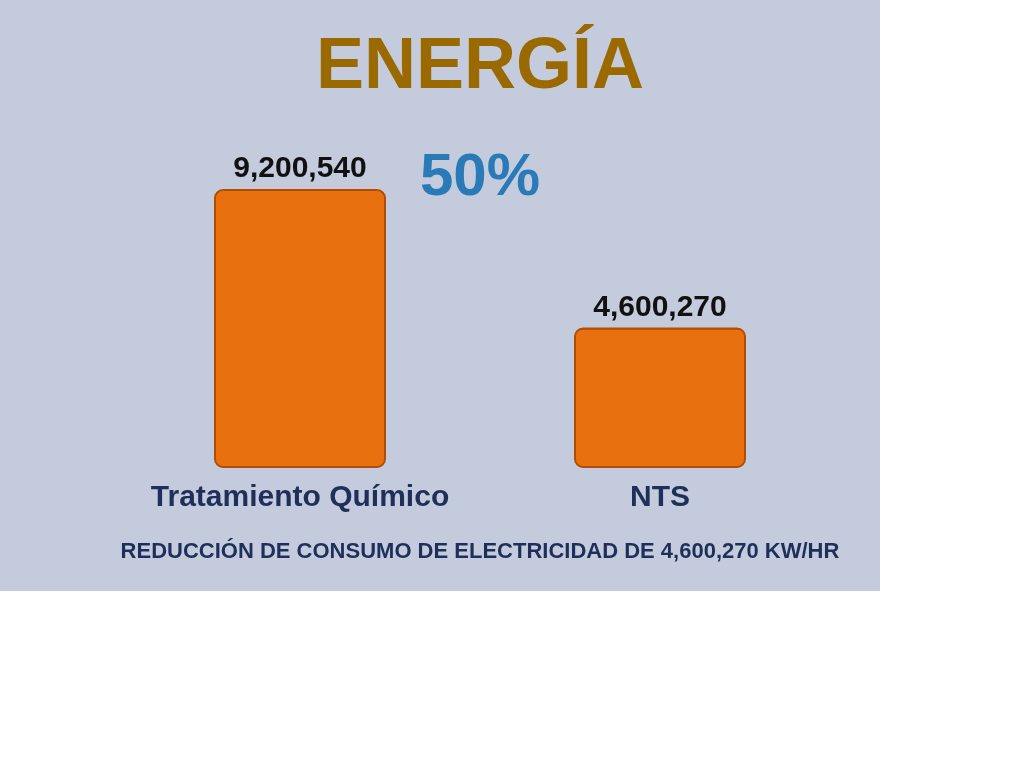 This screenshot has width=1024, height=768. What do you see at coordinates (480, 63) in the screenshot?
I see `chart-title: ENERGÍA` at bounding box center [480, 63].